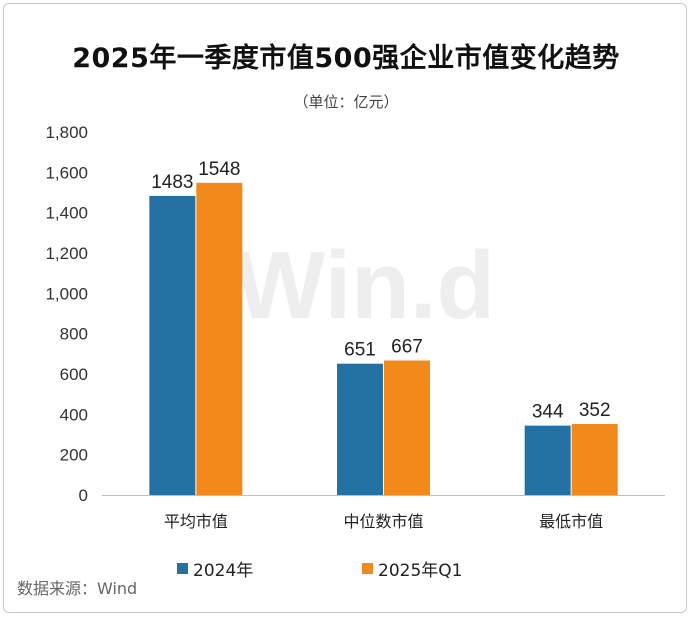  I want to click on y-tick-label: 1,200, so click(66, 253).